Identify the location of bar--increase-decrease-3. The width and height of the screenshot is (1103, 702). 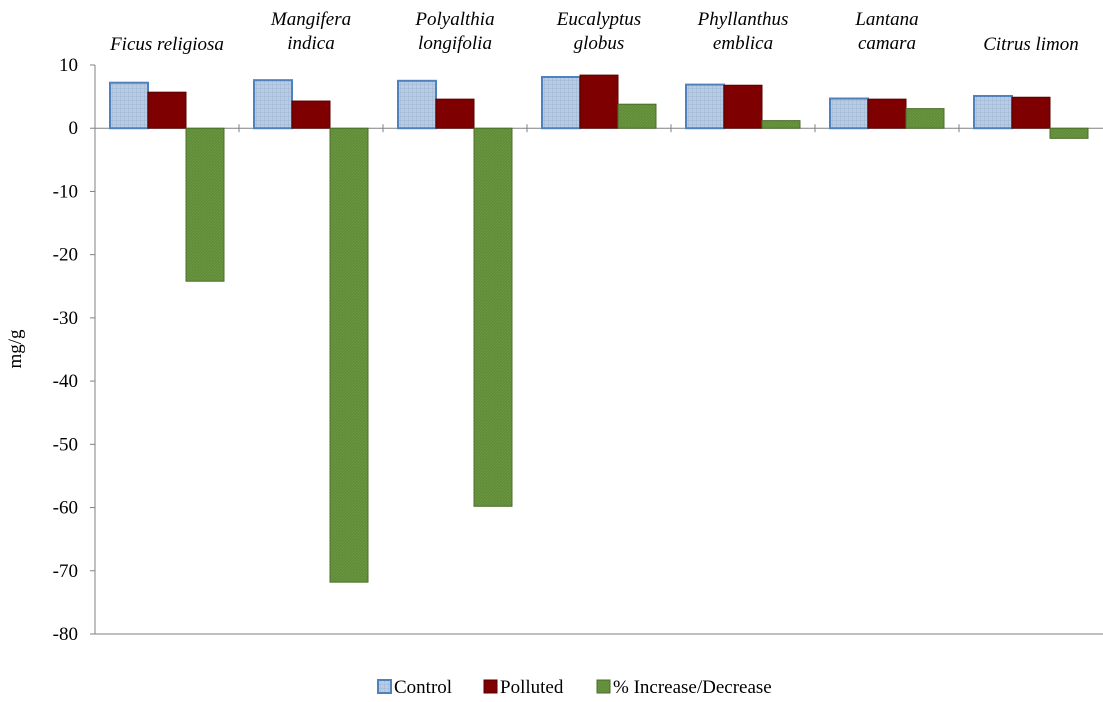
(637, 116).